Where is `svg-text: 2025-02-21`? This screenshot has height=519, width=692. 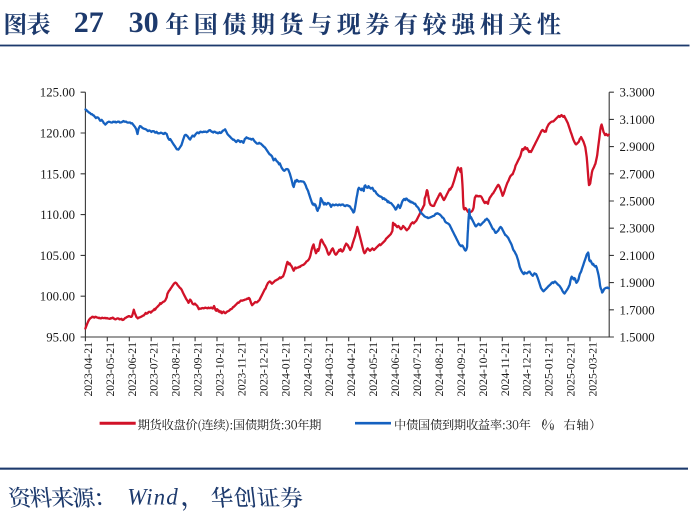 svg-text: 2025-02-21 is located at coordinates (571, 369).